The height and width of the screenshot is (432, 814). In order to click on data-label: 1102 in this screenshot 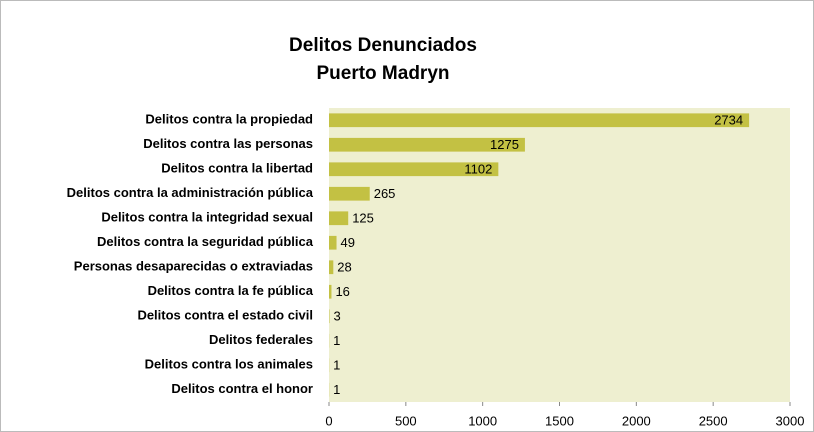, I will do `click(478, 169)`.